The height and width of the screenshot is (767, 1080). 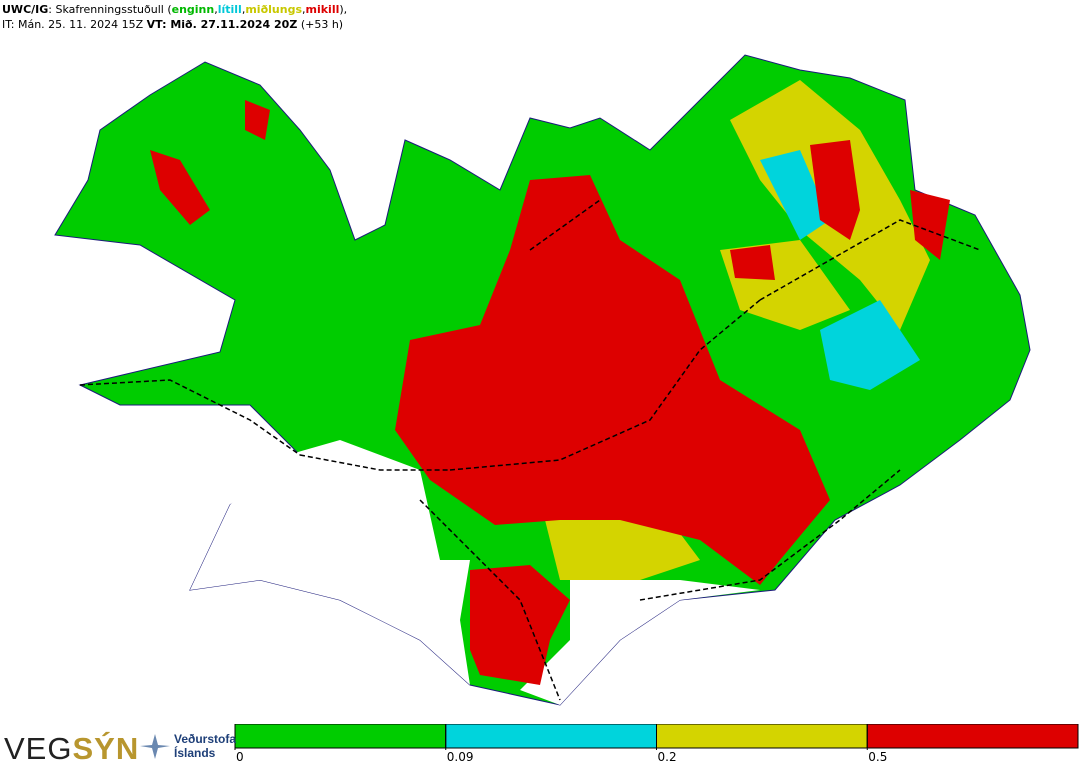 What do you see at coordinates (322, 24) in the screenshot?
I see `lead-time: (+53 h)` at bounding box center [322, 24].